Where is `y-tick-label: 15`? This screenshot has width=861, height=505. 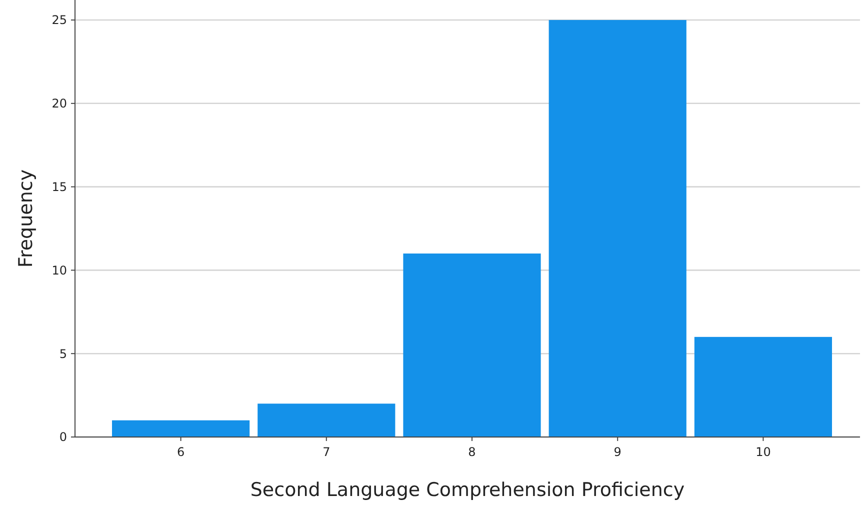
y-tick-label: 15 is located at coordinates (59, 187).